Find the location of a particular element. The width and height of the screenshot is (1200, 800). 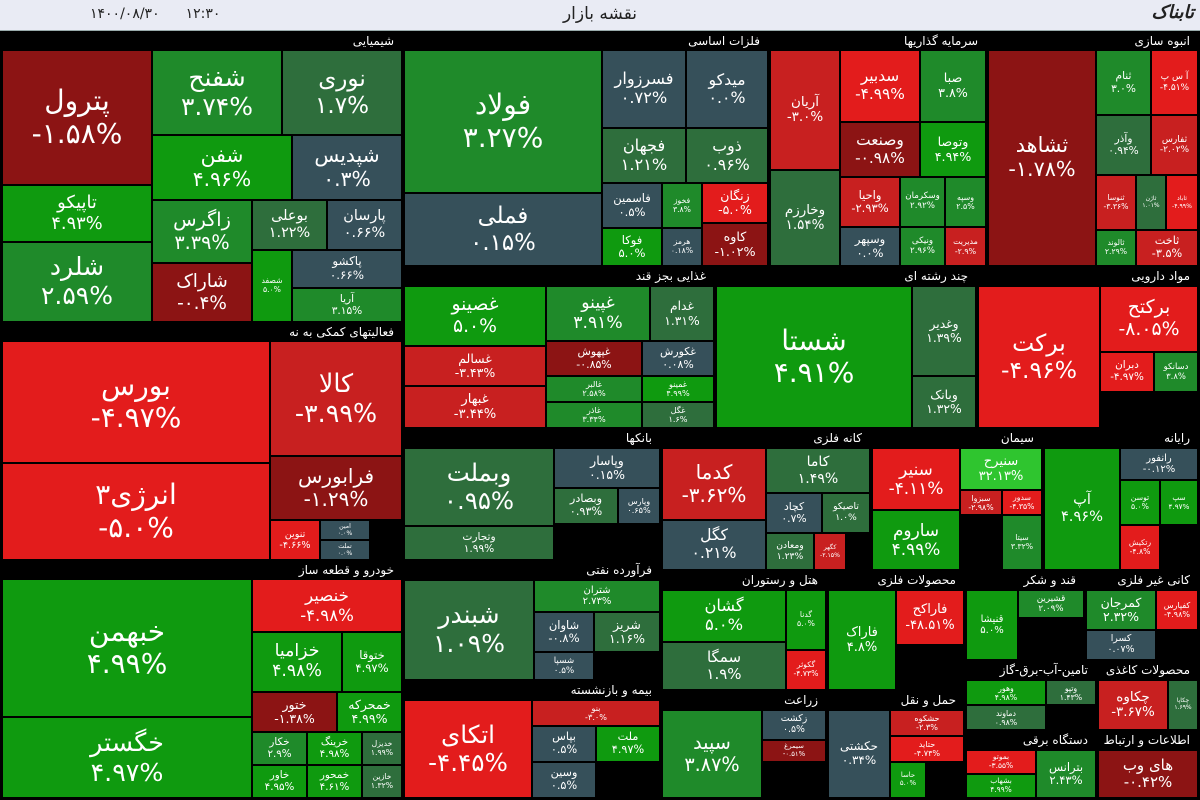

tile: خمحور ۴.۶۱% is located at coordinates (334, 781).